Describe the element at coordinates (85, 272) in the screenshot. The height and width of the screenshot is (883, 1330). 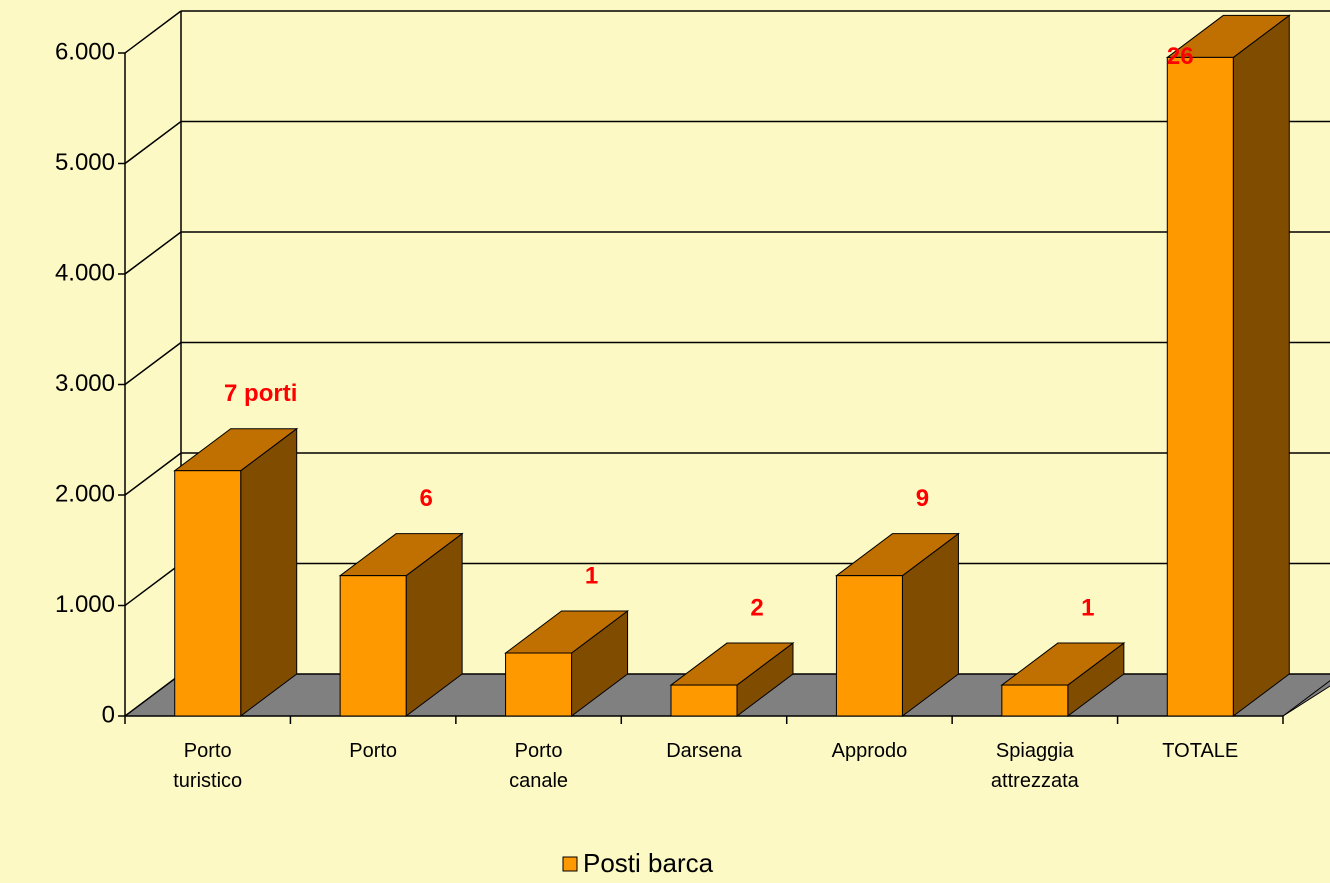
I see `y-tick-label: 4.000` at that location.